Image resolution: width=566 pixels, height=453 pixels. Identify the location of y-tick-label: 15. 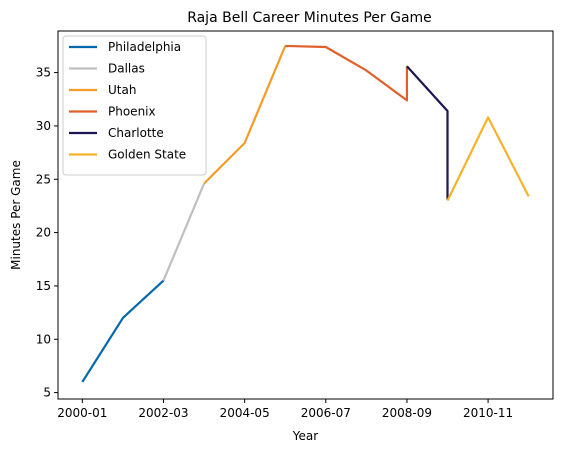
(43, 286).